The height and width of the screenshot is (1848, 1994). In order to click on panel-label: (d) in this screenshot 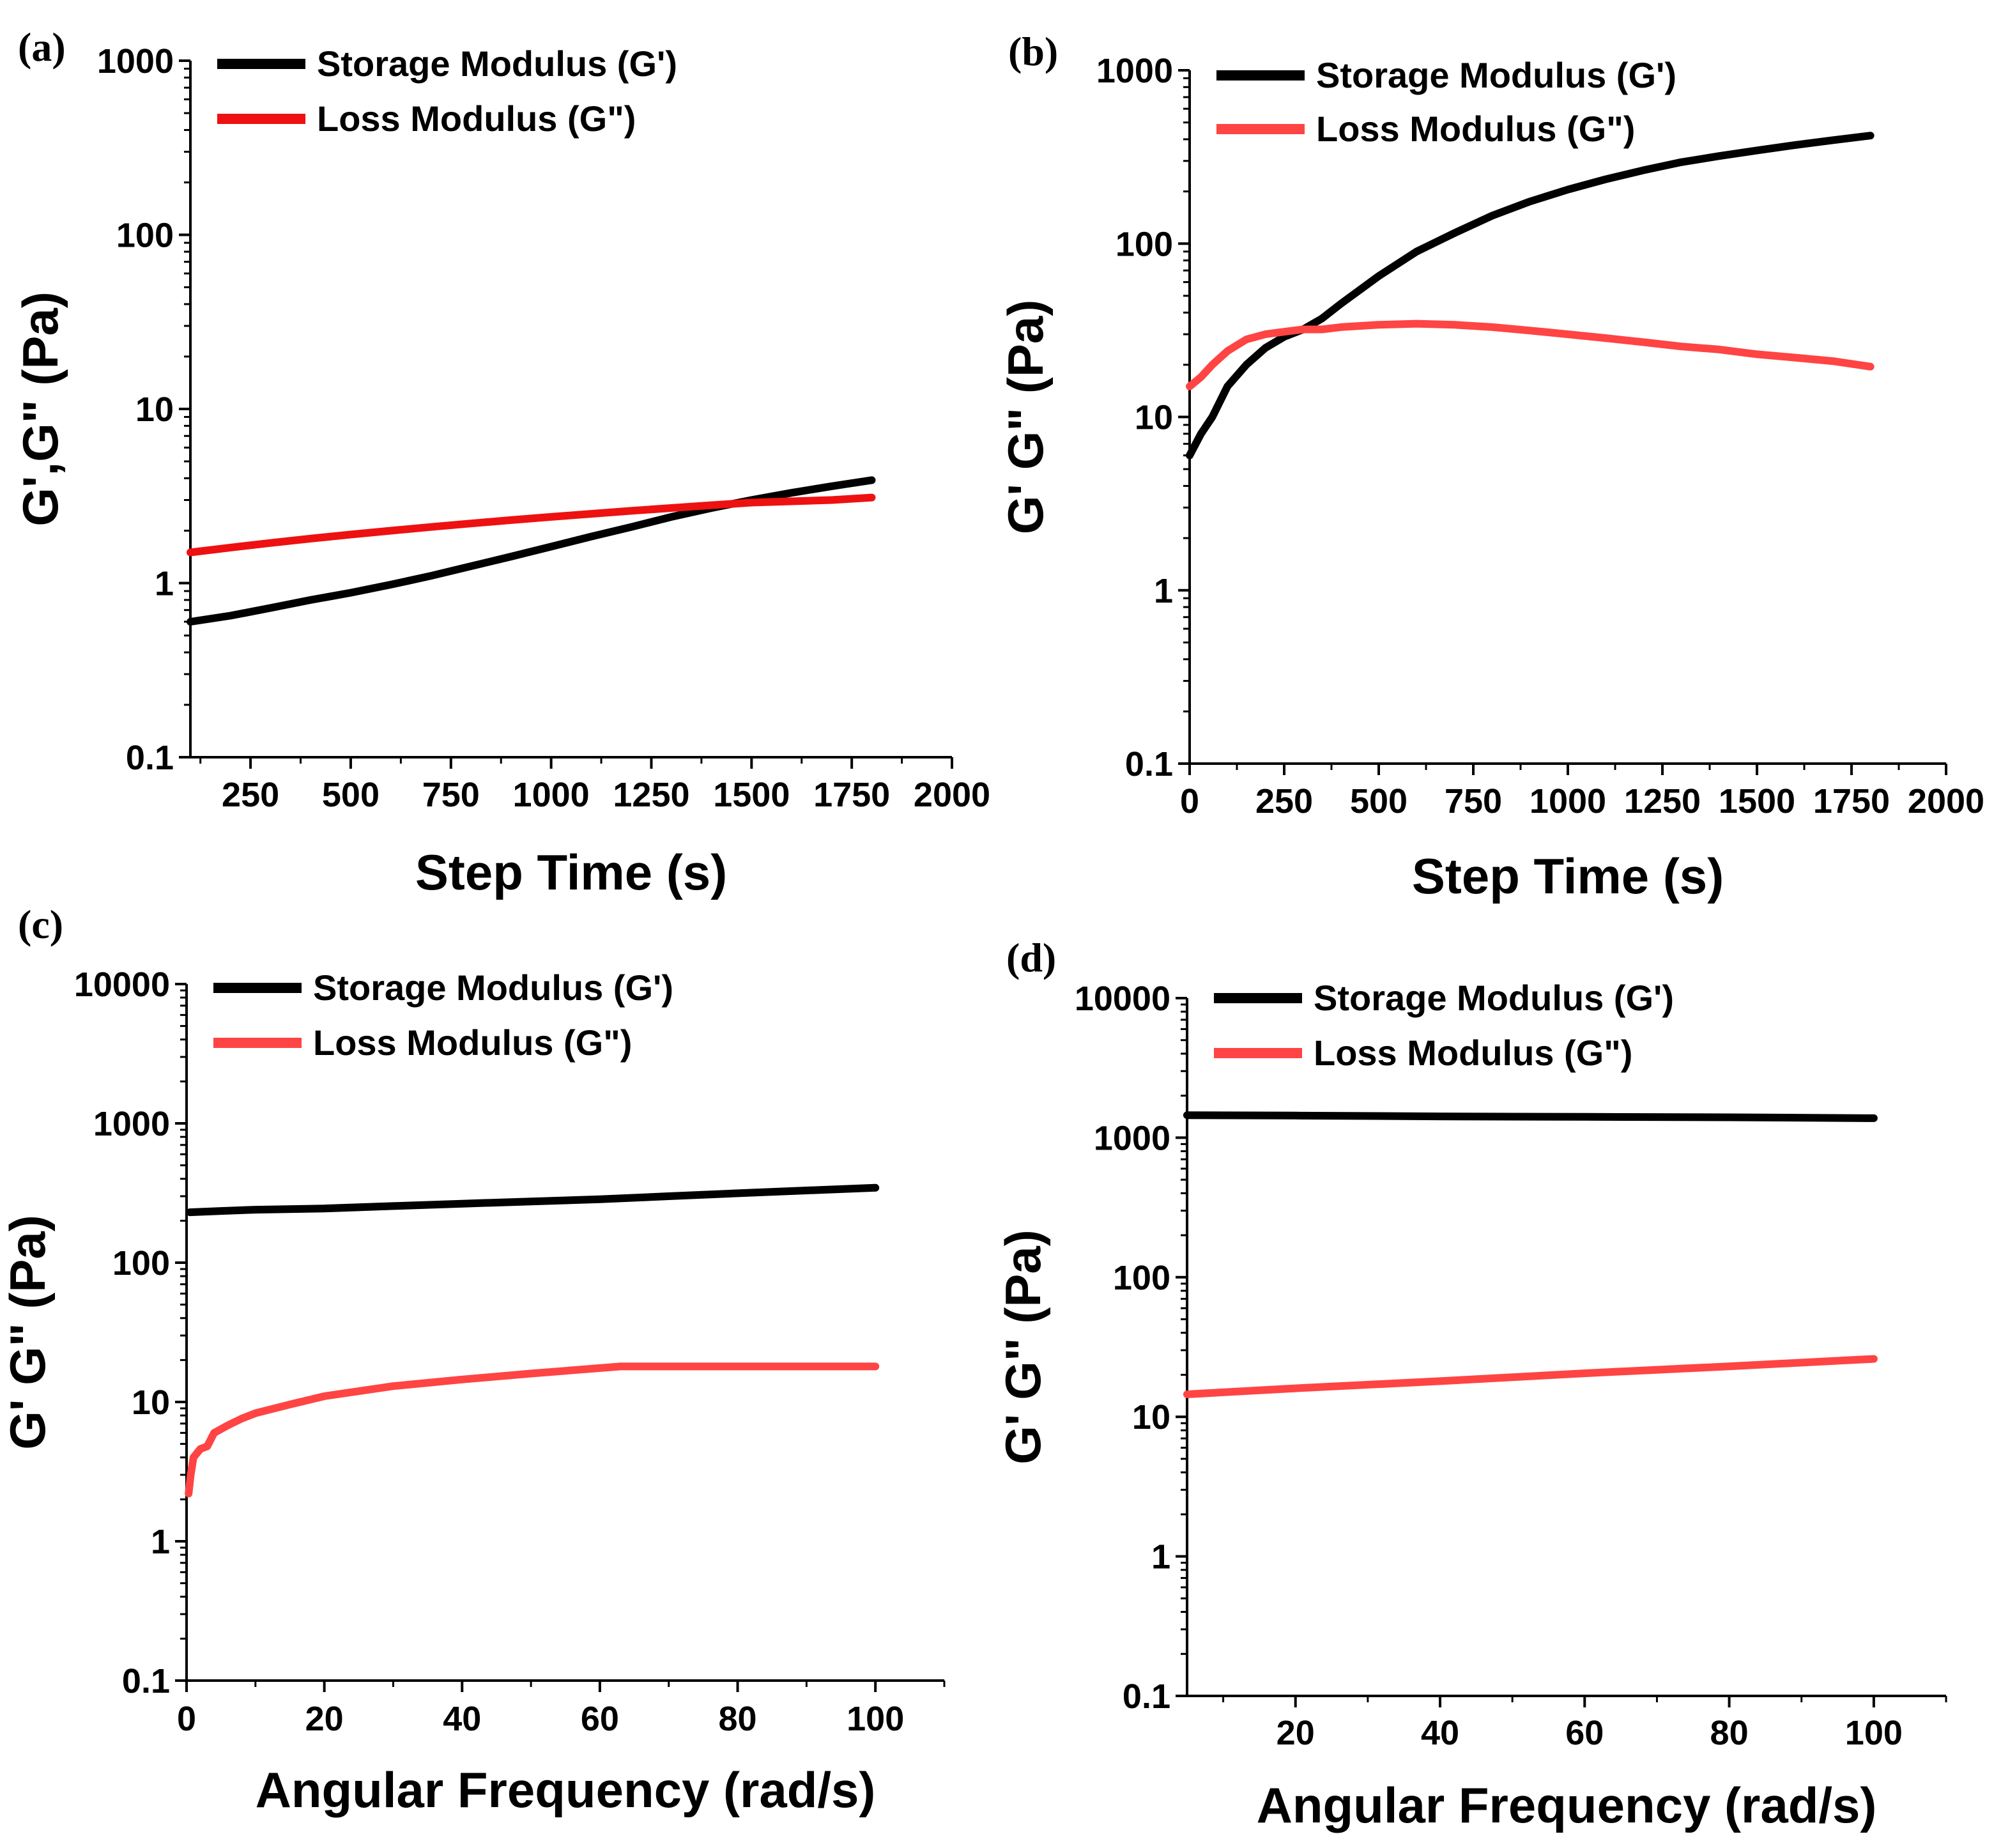, I will do `click(1031, 957)`.